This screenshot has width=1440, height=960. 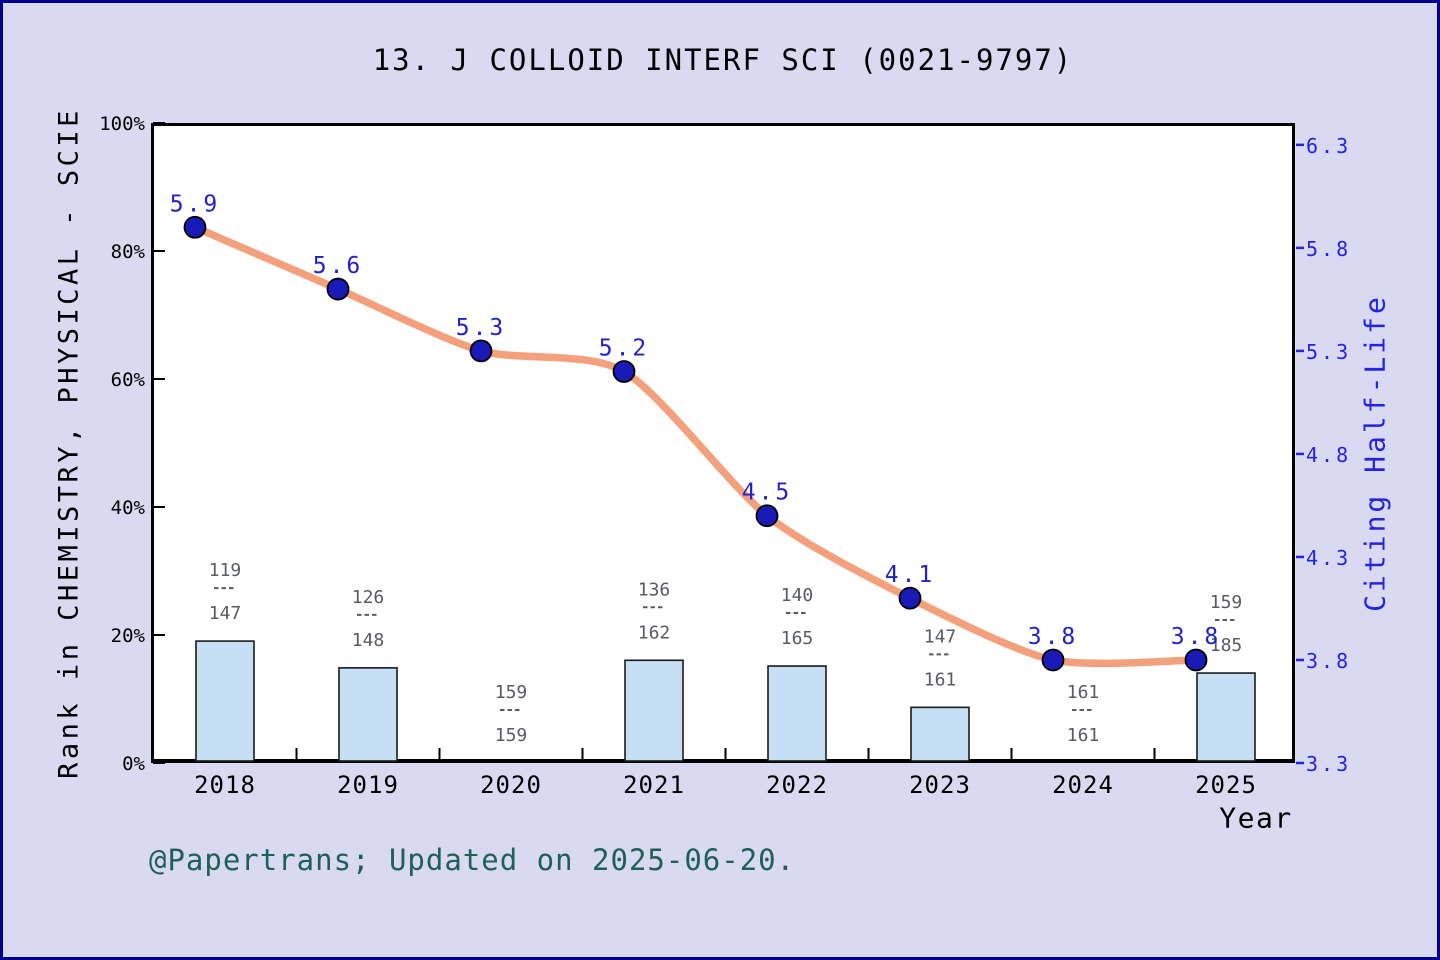 What do you see at coordinates (1196, 660) in the screenshot?
I see `data-point-2025` at bounding box center [1196, 660].